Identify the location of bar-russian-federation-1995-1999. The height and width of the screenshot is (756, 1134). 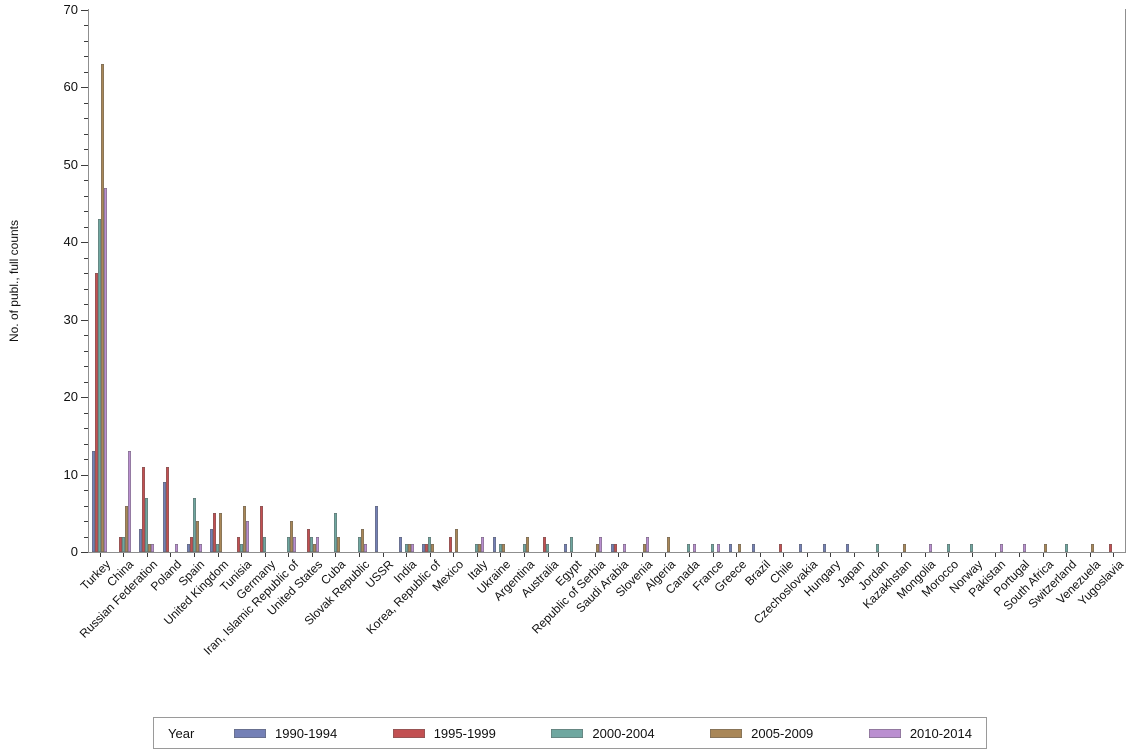
(144, 509).